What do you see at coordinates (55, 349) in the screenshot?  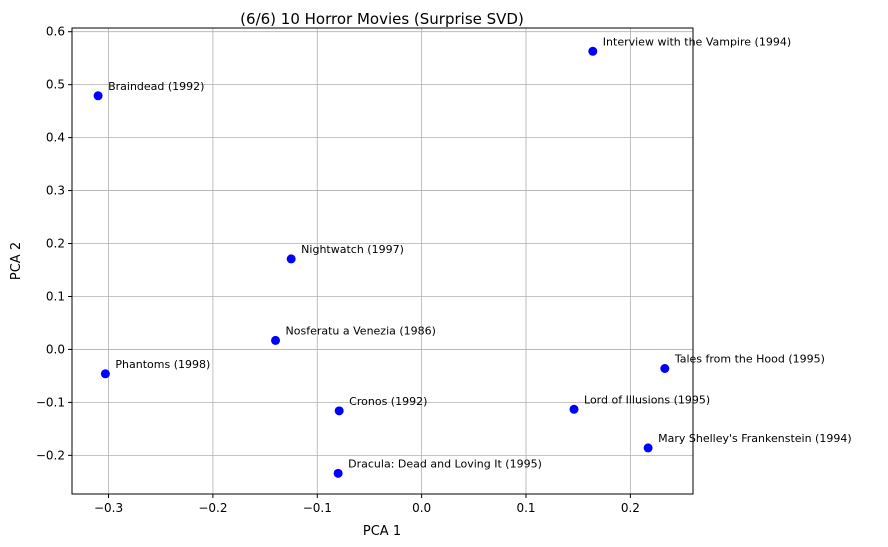 I see `y-tick-label: 0.0` at bounding box center [55, 349].